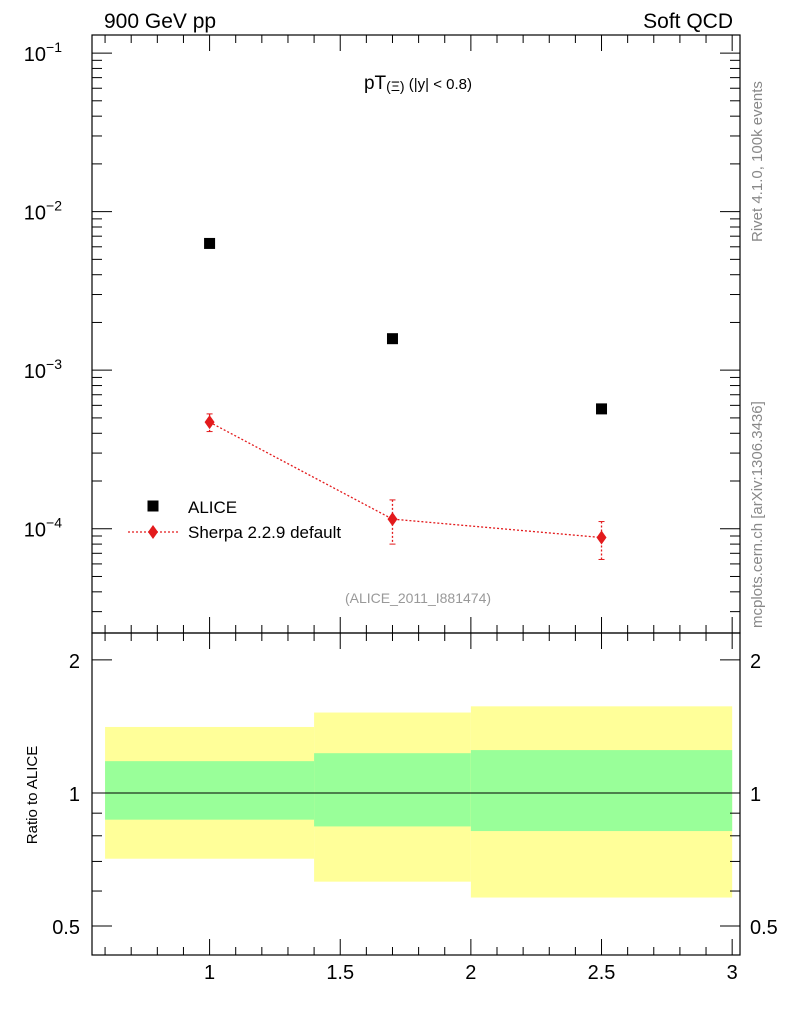 This screenshot has height=1024, width=786. Describe the element at coordinates (54, 364) in the screenshot. I see `y-tick-exponent-2: −3` at that location.